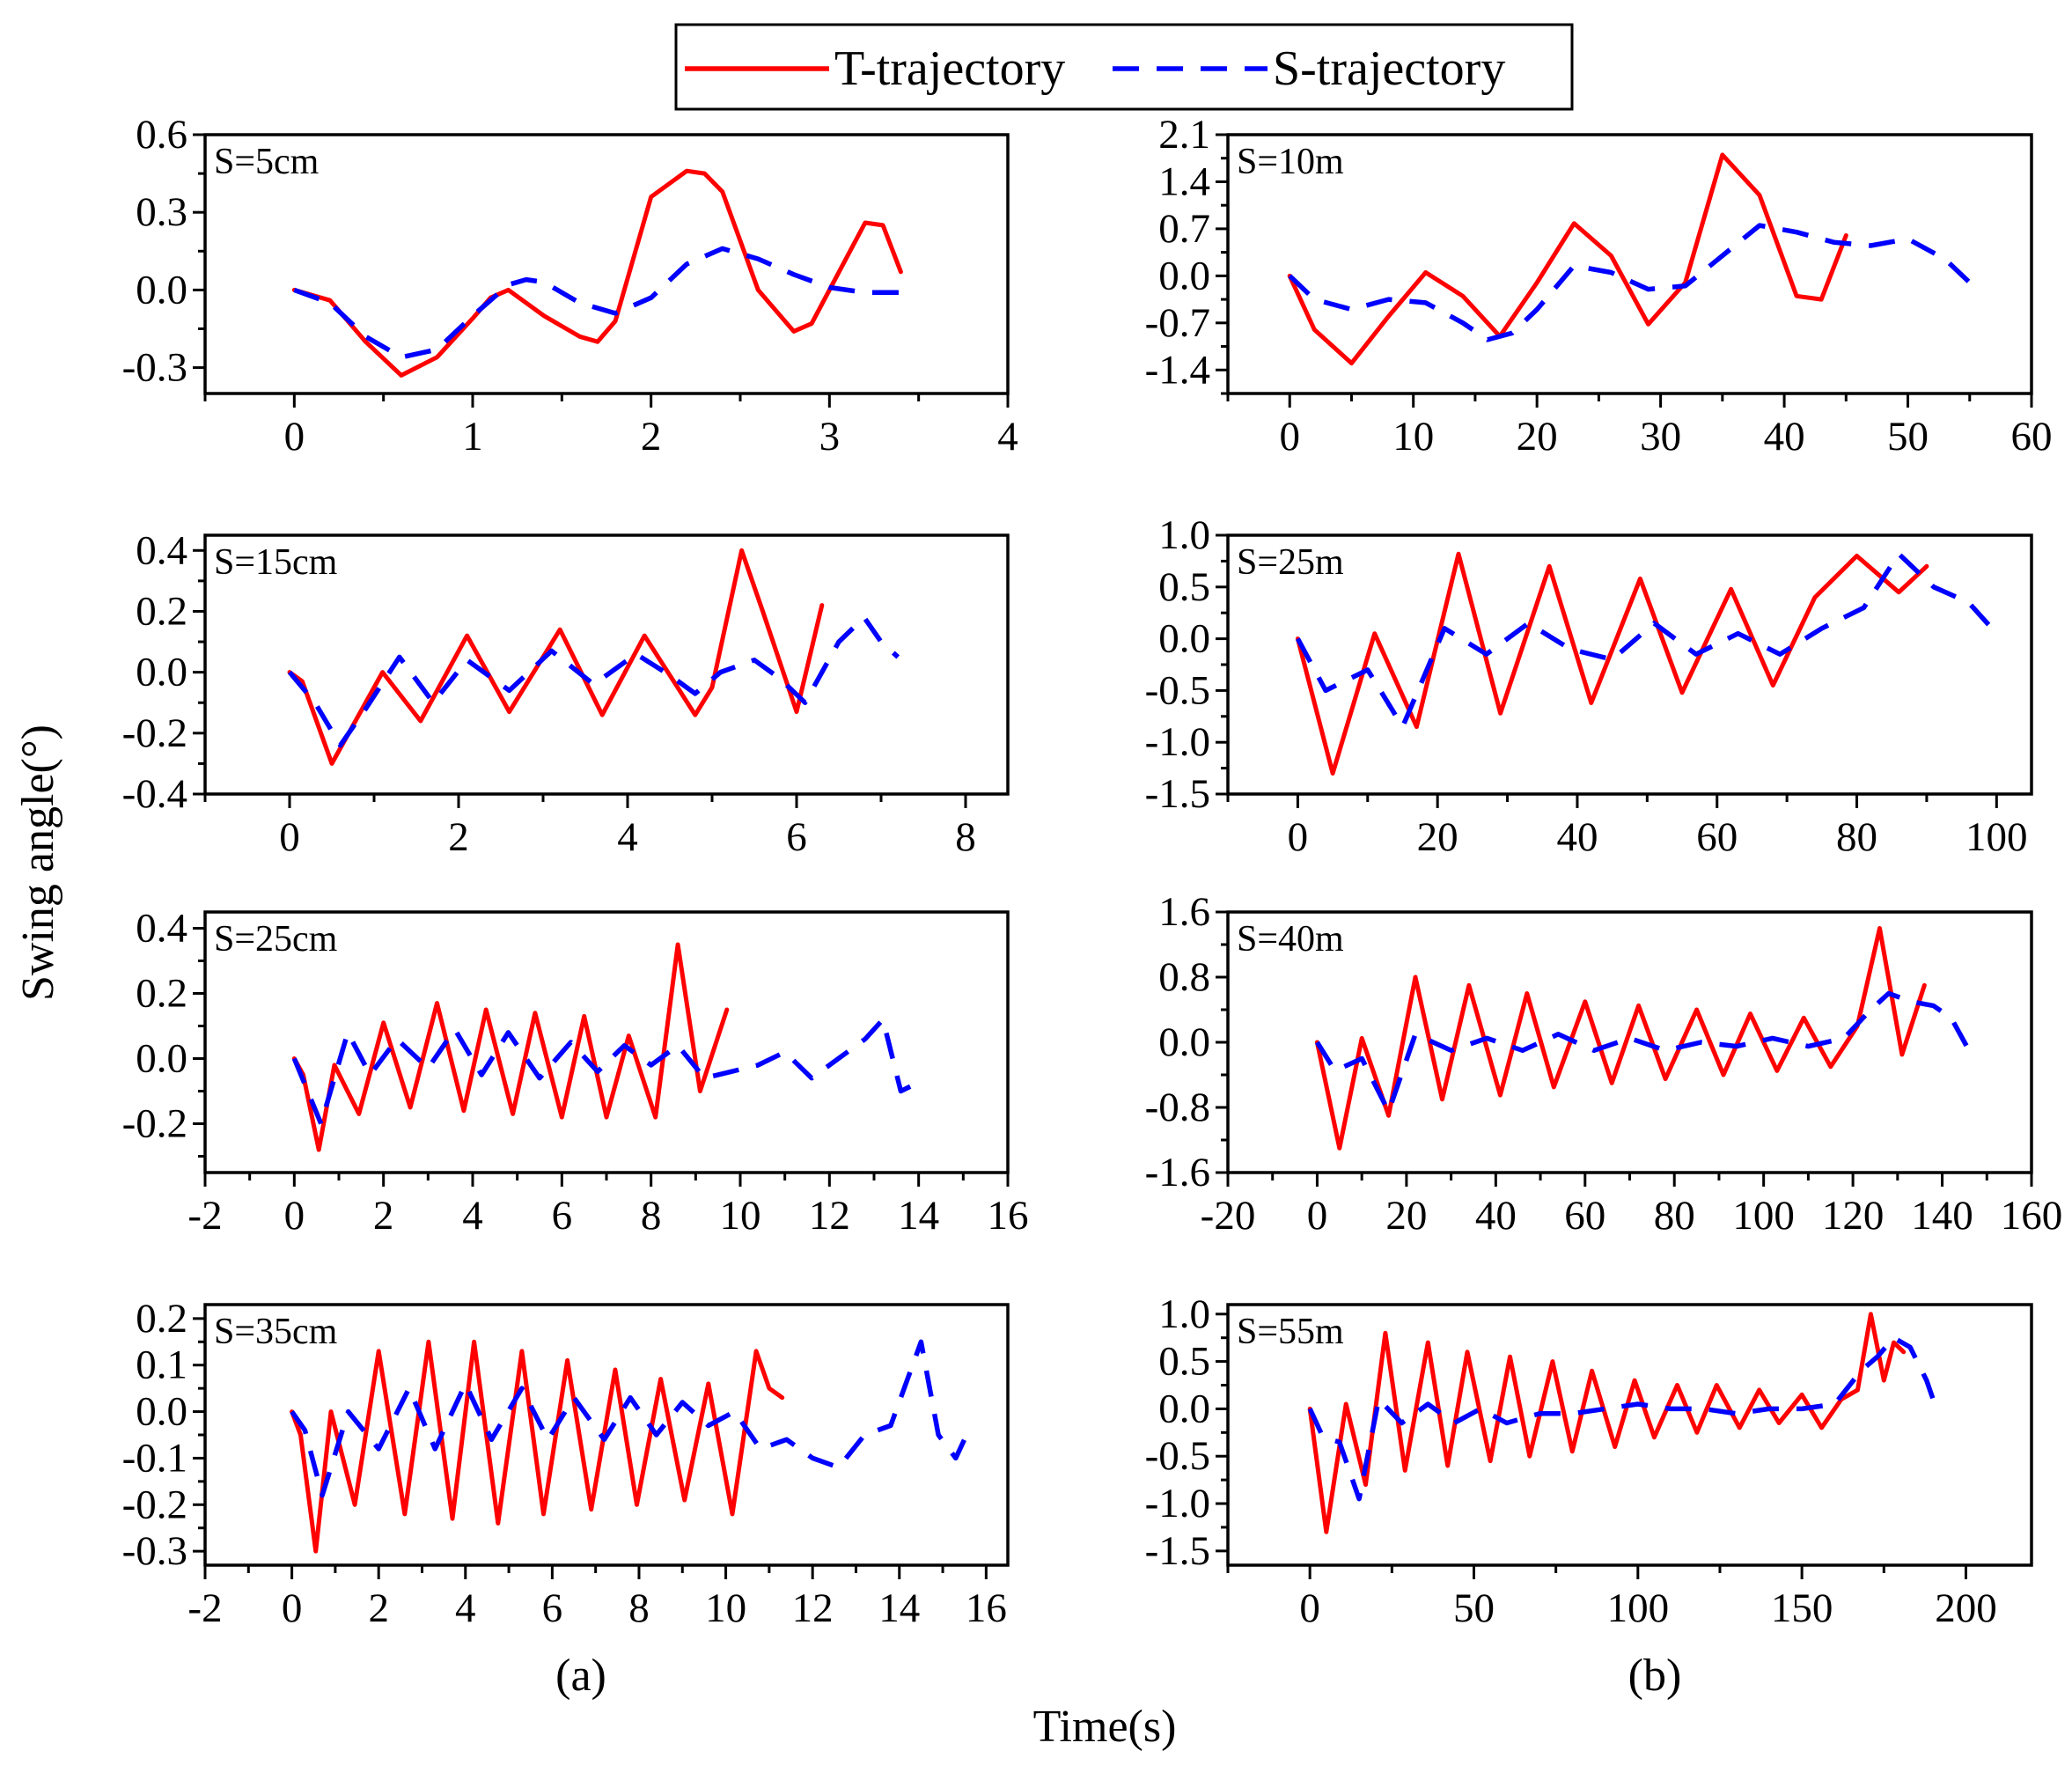 Image resolution: width=2072 pixels, height=1765 pixels. I want to click on panel-4: 0 20 40 60 80 100 -1.5 -1.0 -0.5 0.0 0.5 1.0 S=25m, so click(1589, 686).